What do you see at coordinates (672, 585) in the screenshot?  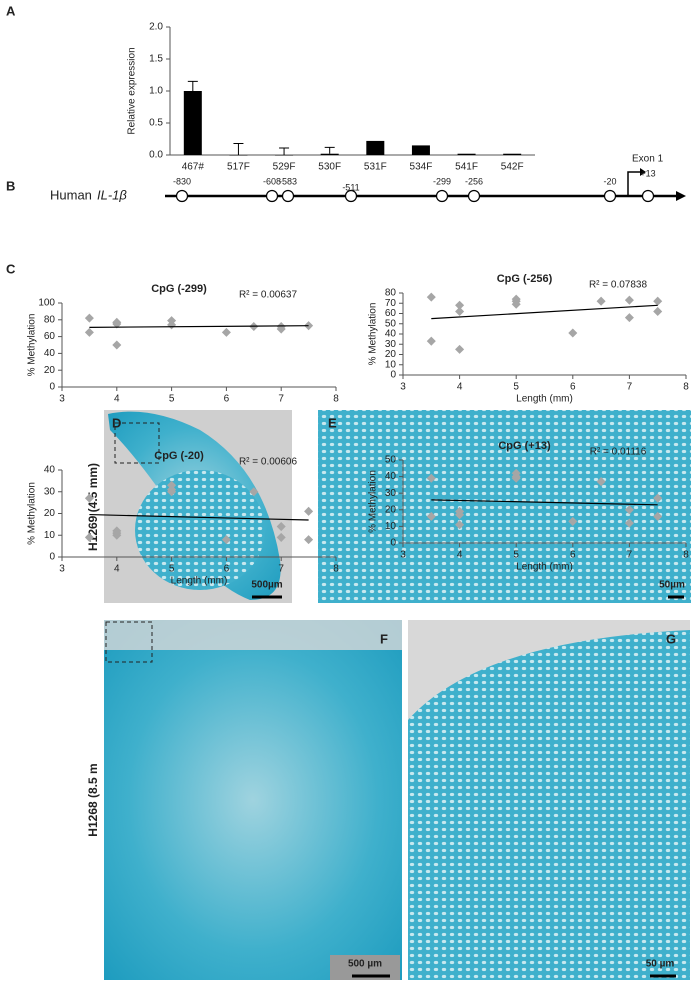 I see `scale-label: 50µm` at bounding box center [672, 585].